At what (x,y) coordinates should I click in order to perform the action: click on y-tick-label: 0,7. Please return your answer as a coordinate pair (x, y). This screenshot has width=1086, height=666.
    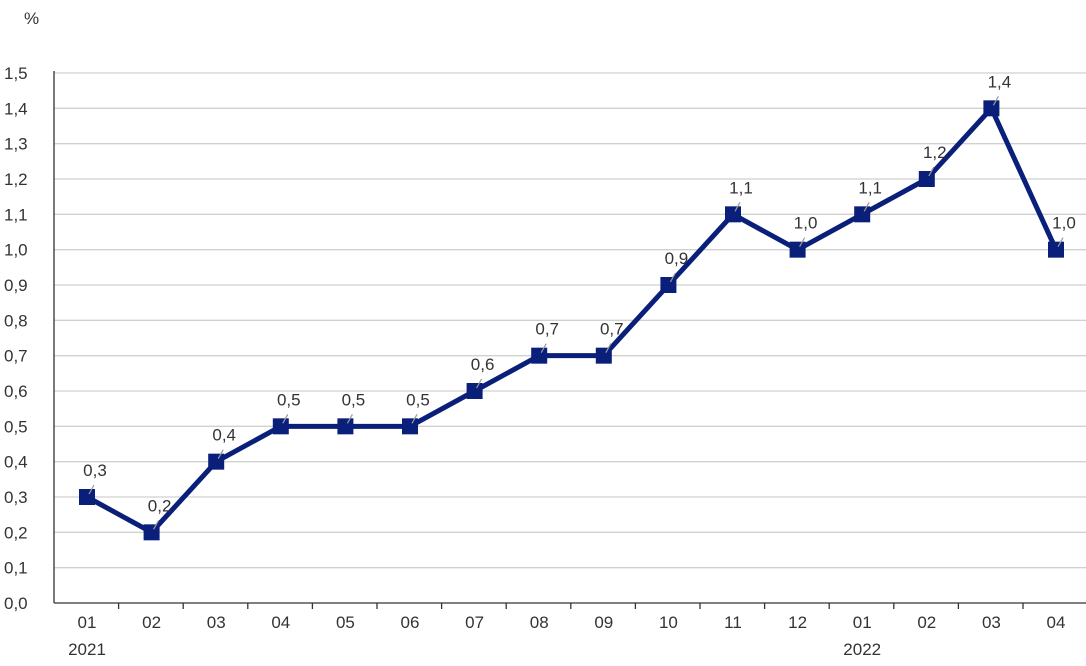
    Looking at the image, I should click on (16, 356).